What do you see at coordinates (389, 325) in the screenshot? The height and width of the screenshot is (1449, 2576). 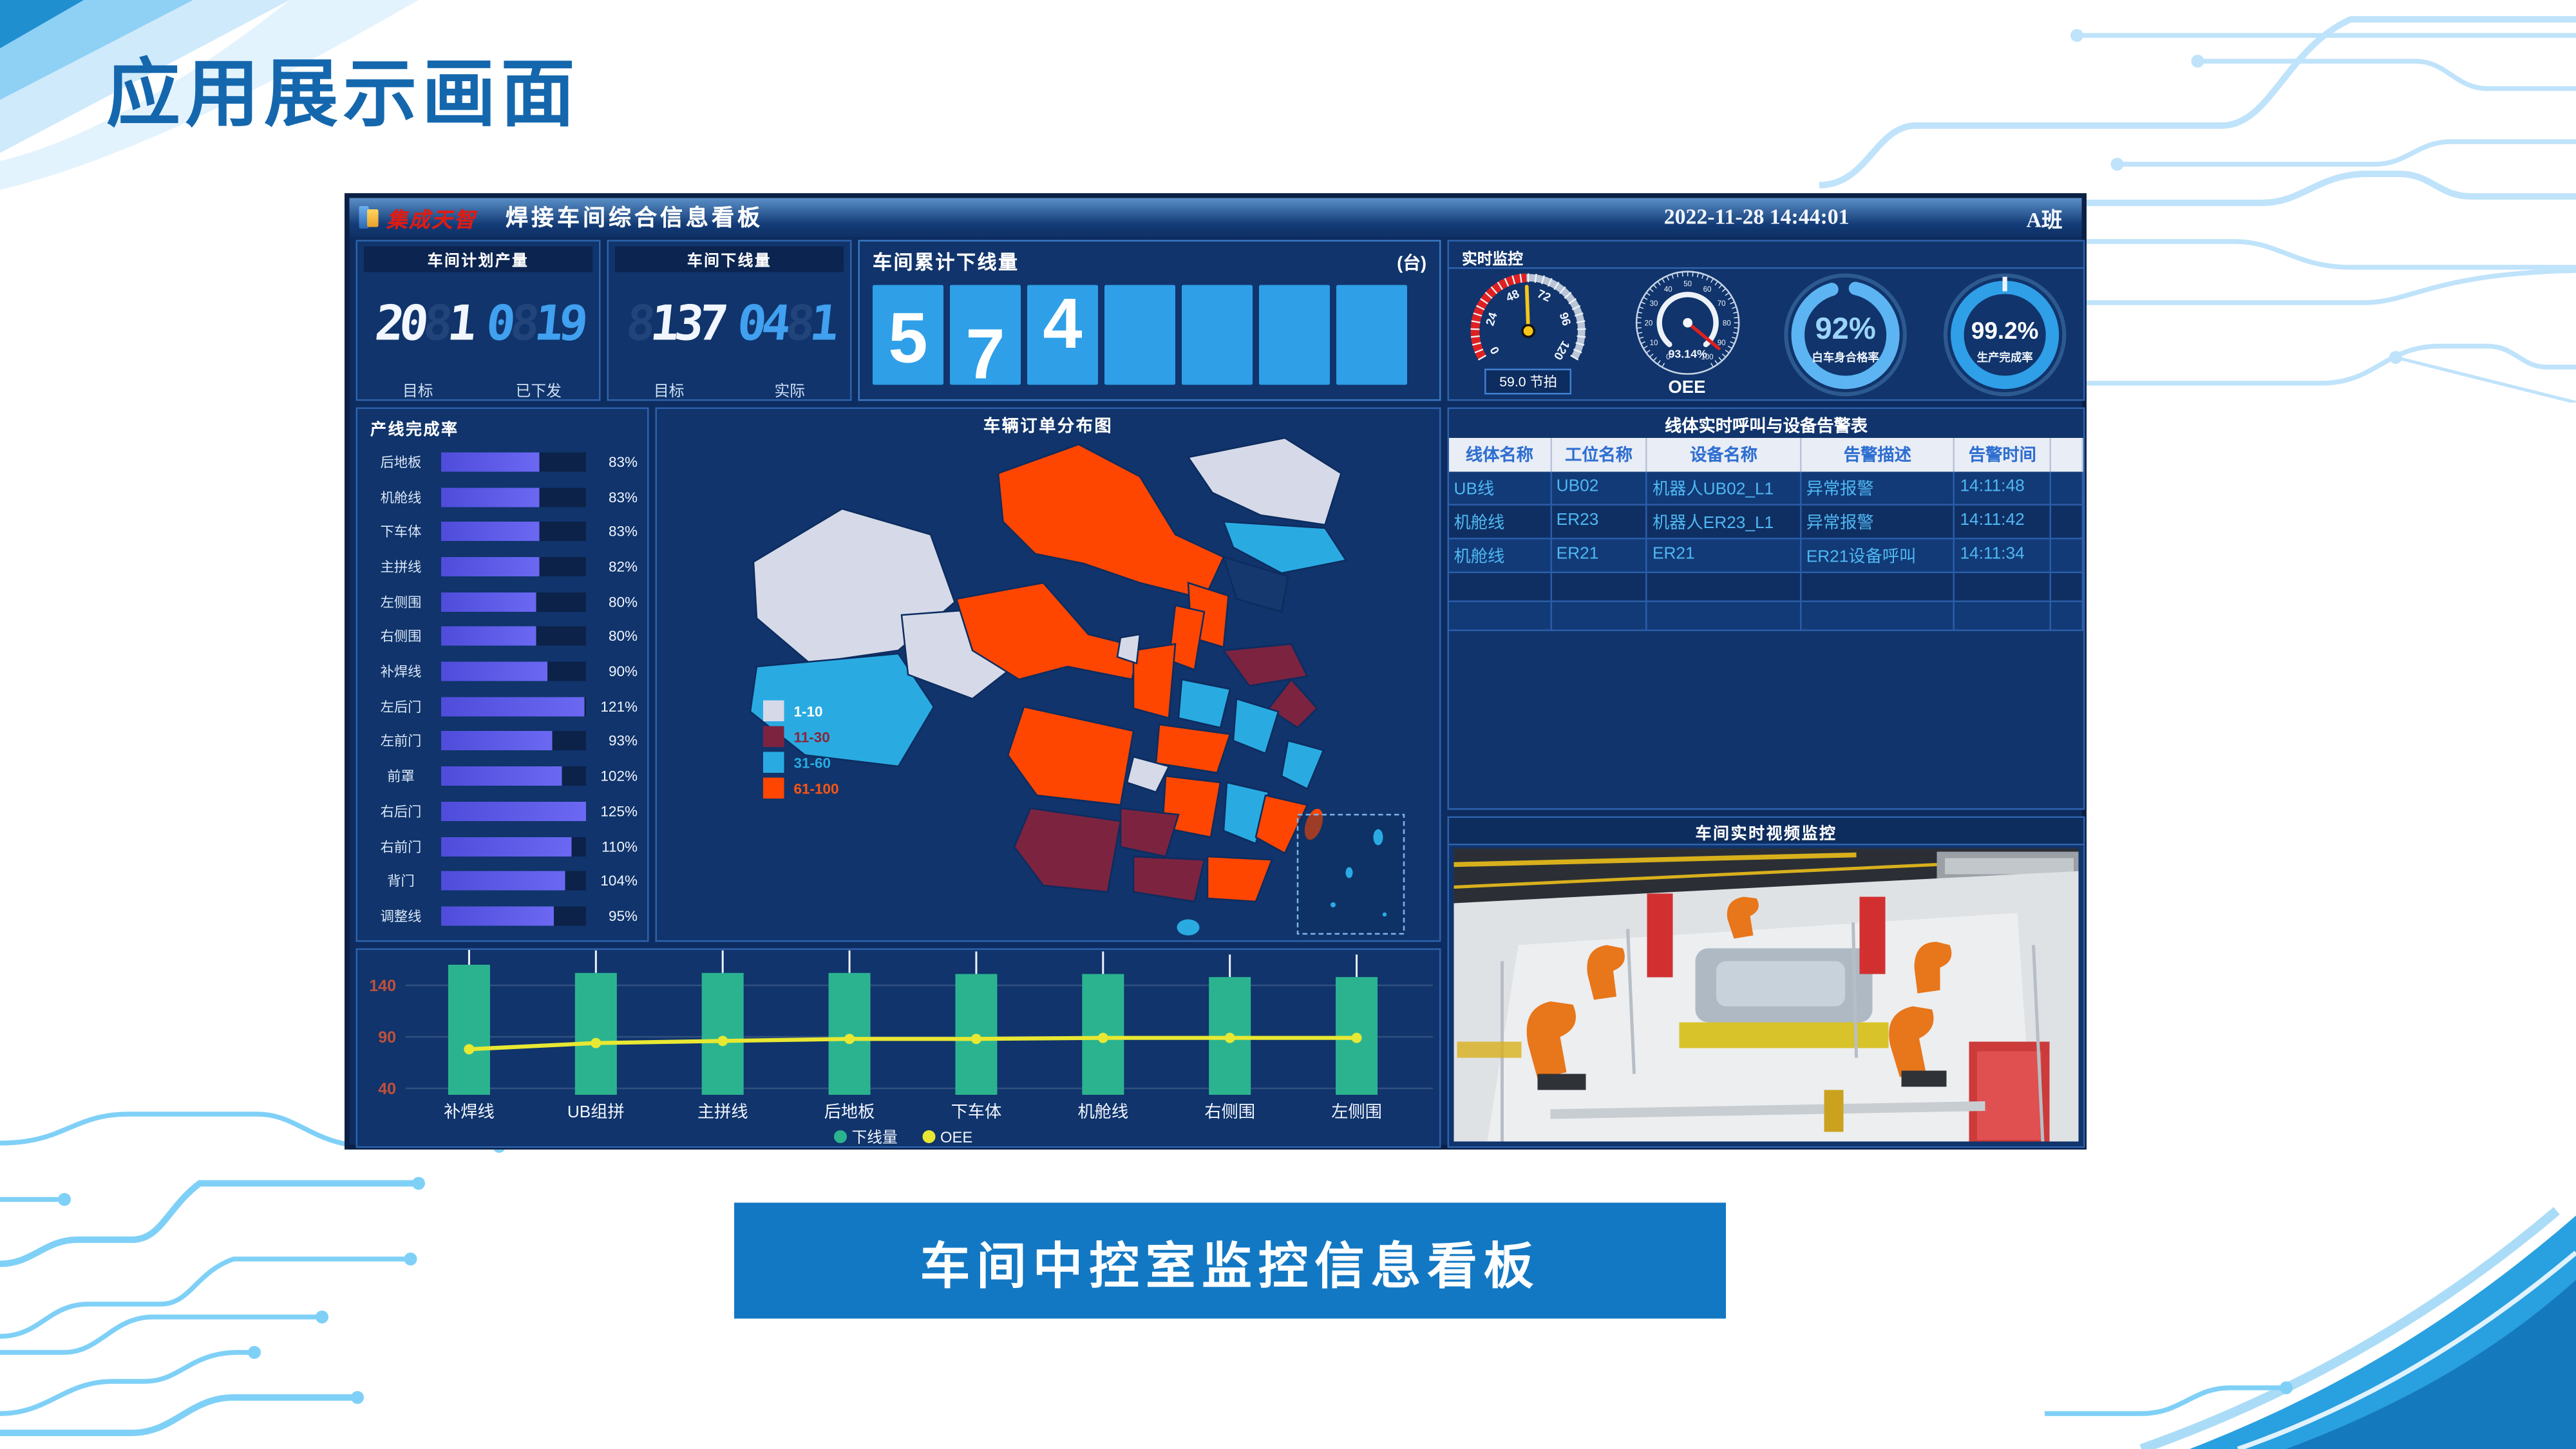 I see `seven-seg-digit: 2` at bounding box center [389, 325].